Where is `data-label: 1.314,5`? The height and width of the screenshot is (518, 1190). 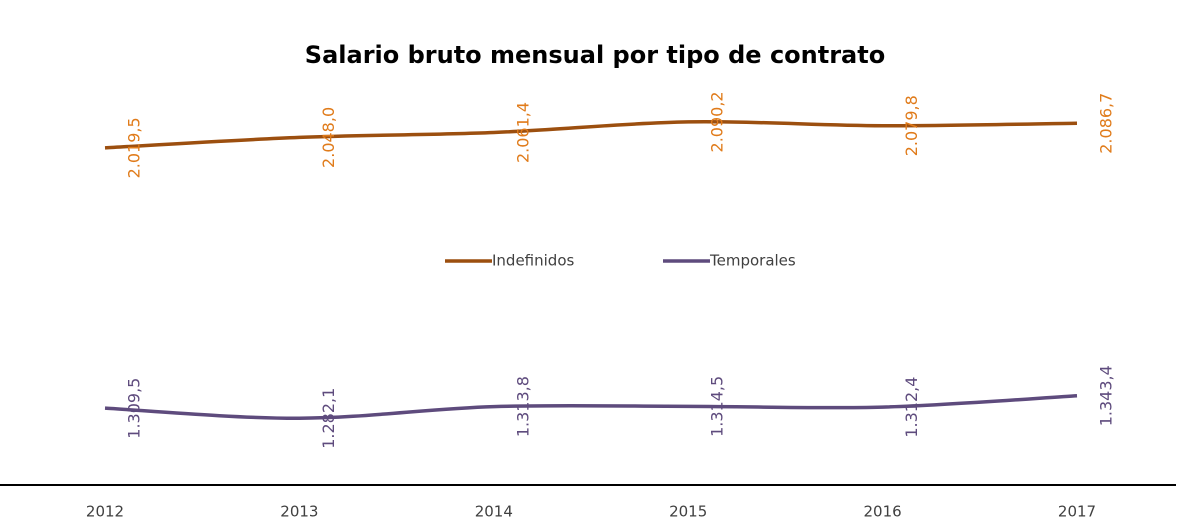
data-label: 1.314,5 is located at coordinates (717, 406).